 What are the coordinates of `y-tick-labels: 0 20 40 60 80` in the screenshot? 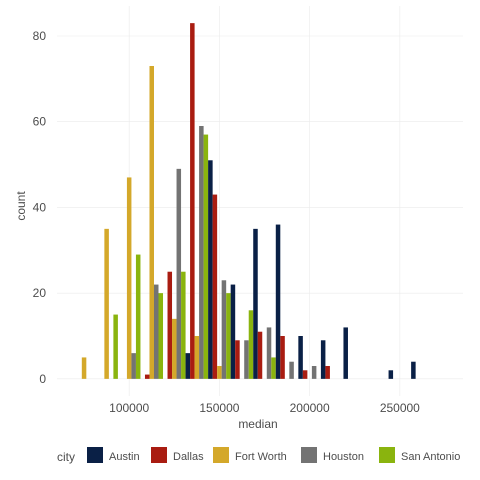 It's located at (40, 207).